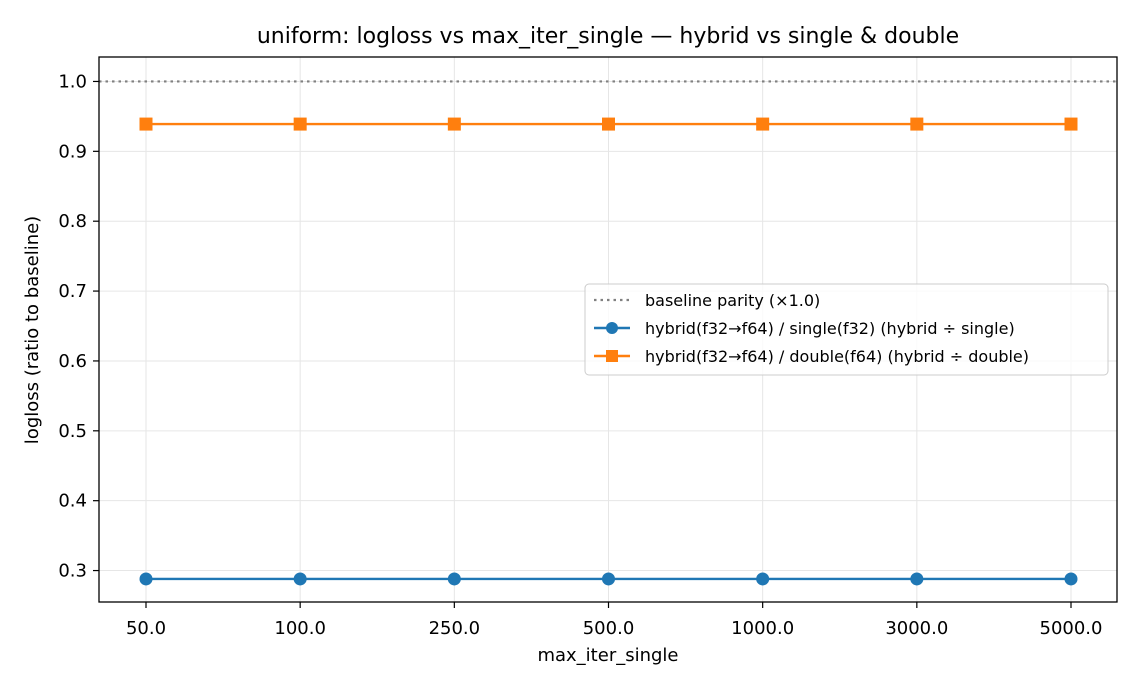 The height and width of the screenshot is (690, 1140). I want to click on y-axis: 0.3 0.4 0.5 0.6 0.7 0.8 0.9 1.0, so click(78, 326).